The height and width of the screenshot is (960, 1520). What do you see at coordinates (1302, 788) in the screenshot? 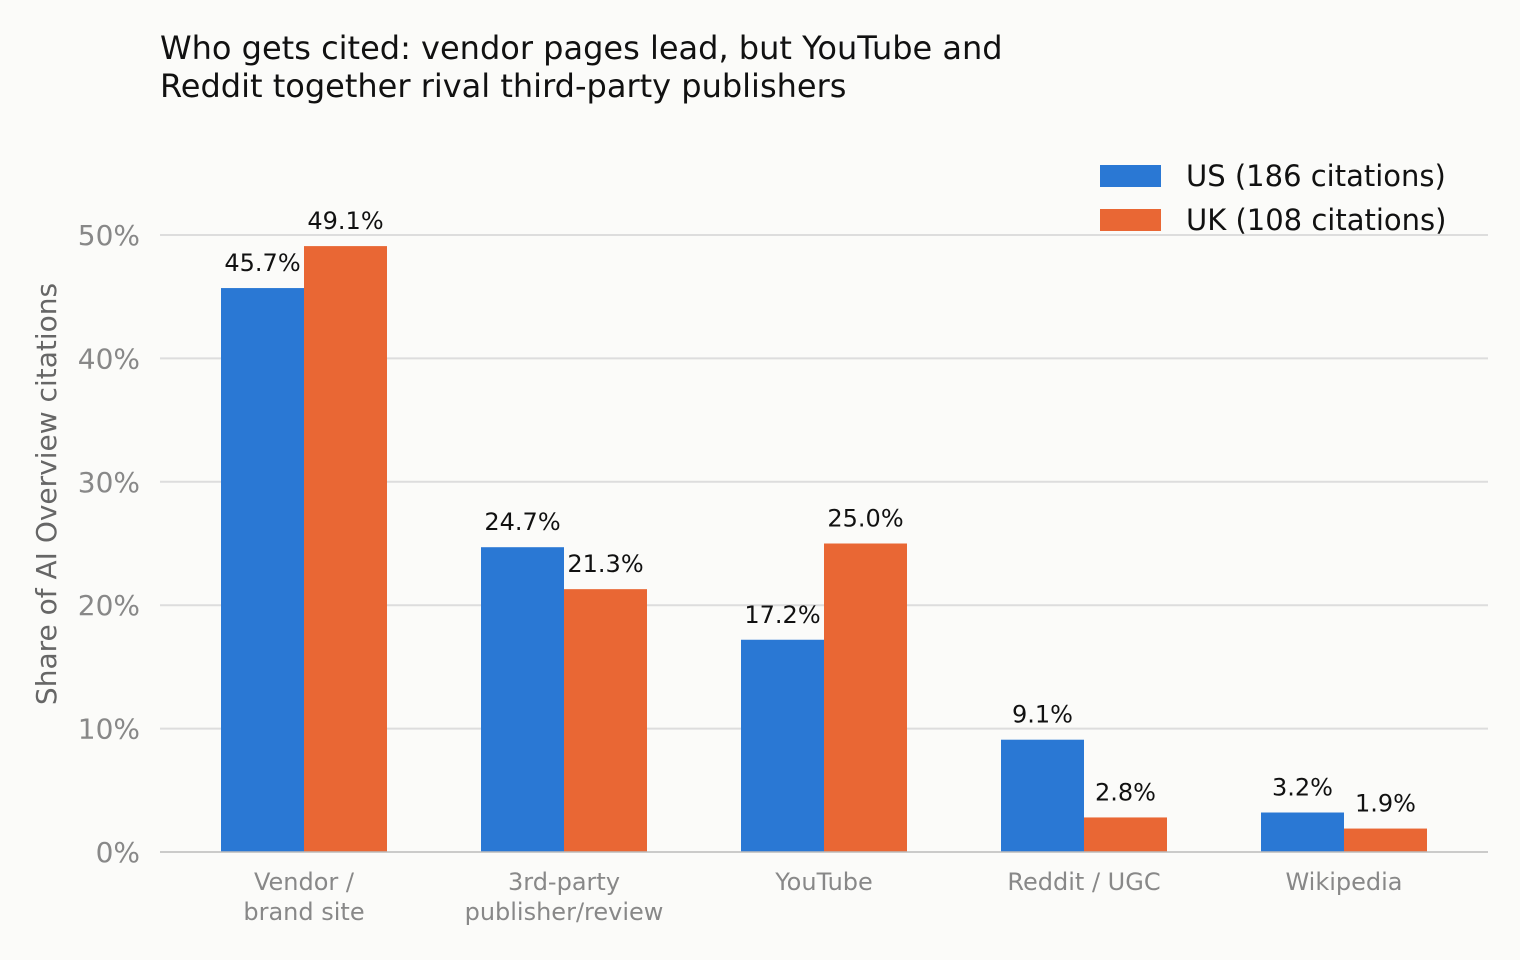
I see `data-label: 3.2%` at bounding box center [1302, 788].